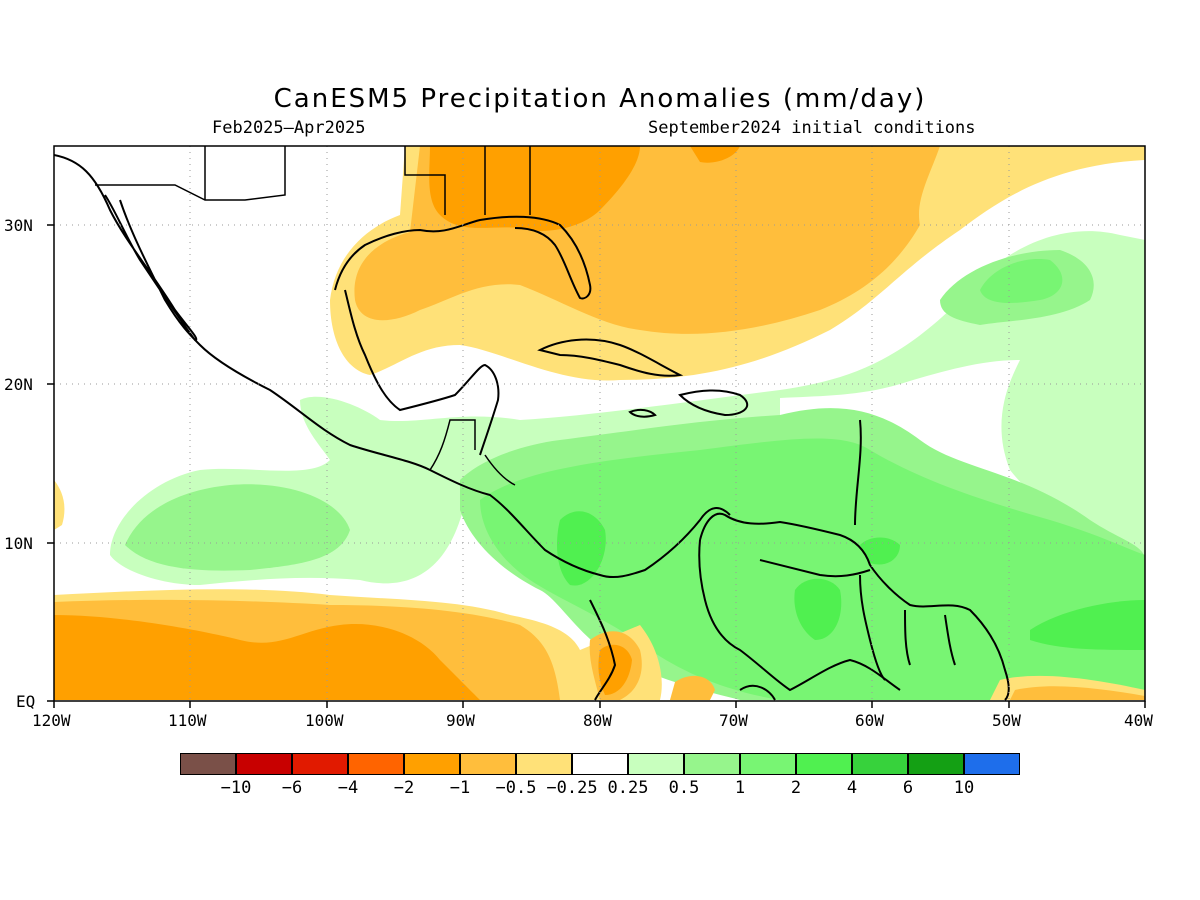  What do you see at coordinates (740, 788) in the screenshot?
I see `legend-label: 1` at bounding box center [740, 788].